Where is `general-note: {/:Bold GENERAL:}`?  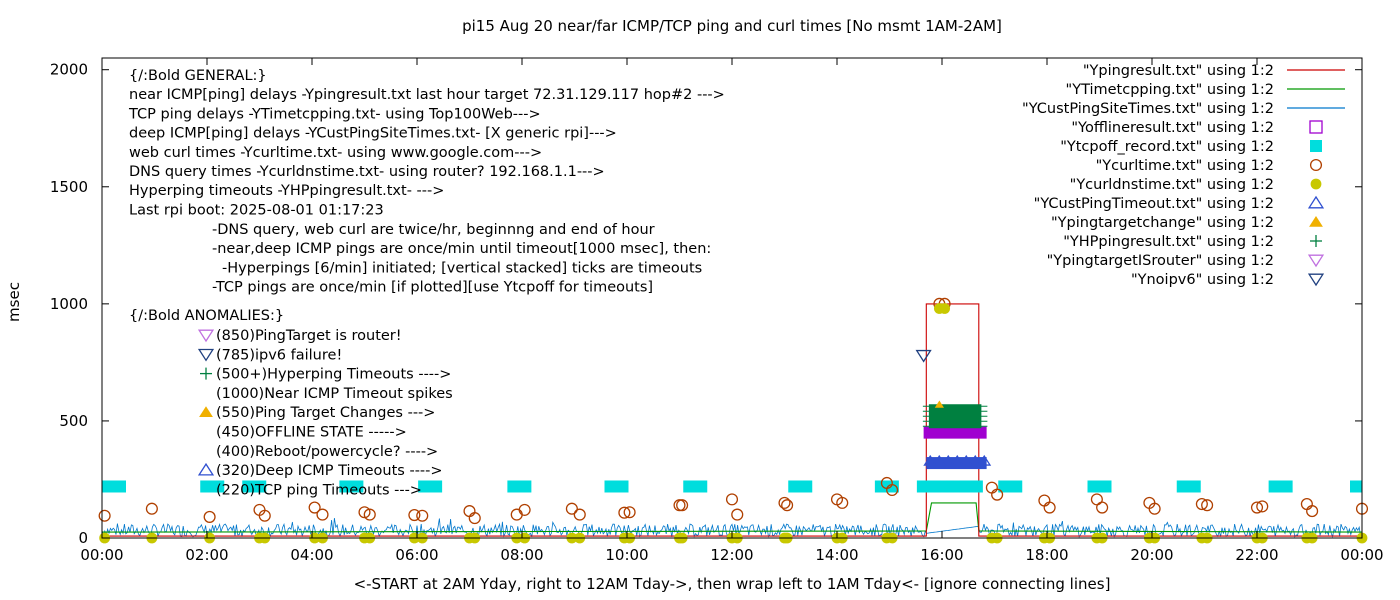 general-note: {/:Bold GENERAL:} is located at coordinates (198, 76).